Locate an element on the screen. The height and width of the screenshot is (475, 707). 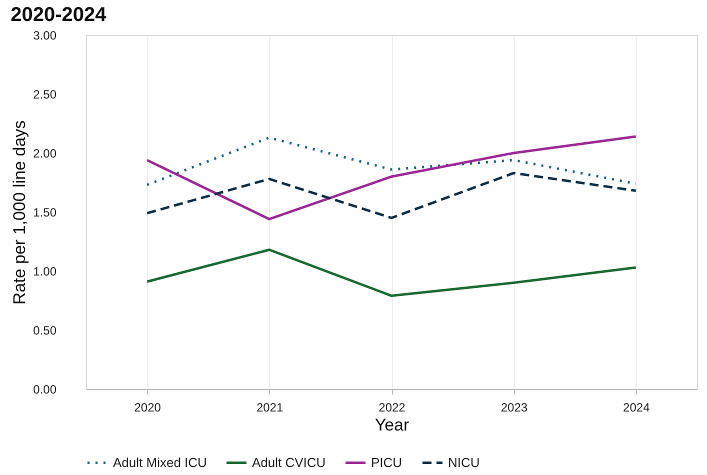
y-tick-label: 0.50 is located at coordinates (45, 331).